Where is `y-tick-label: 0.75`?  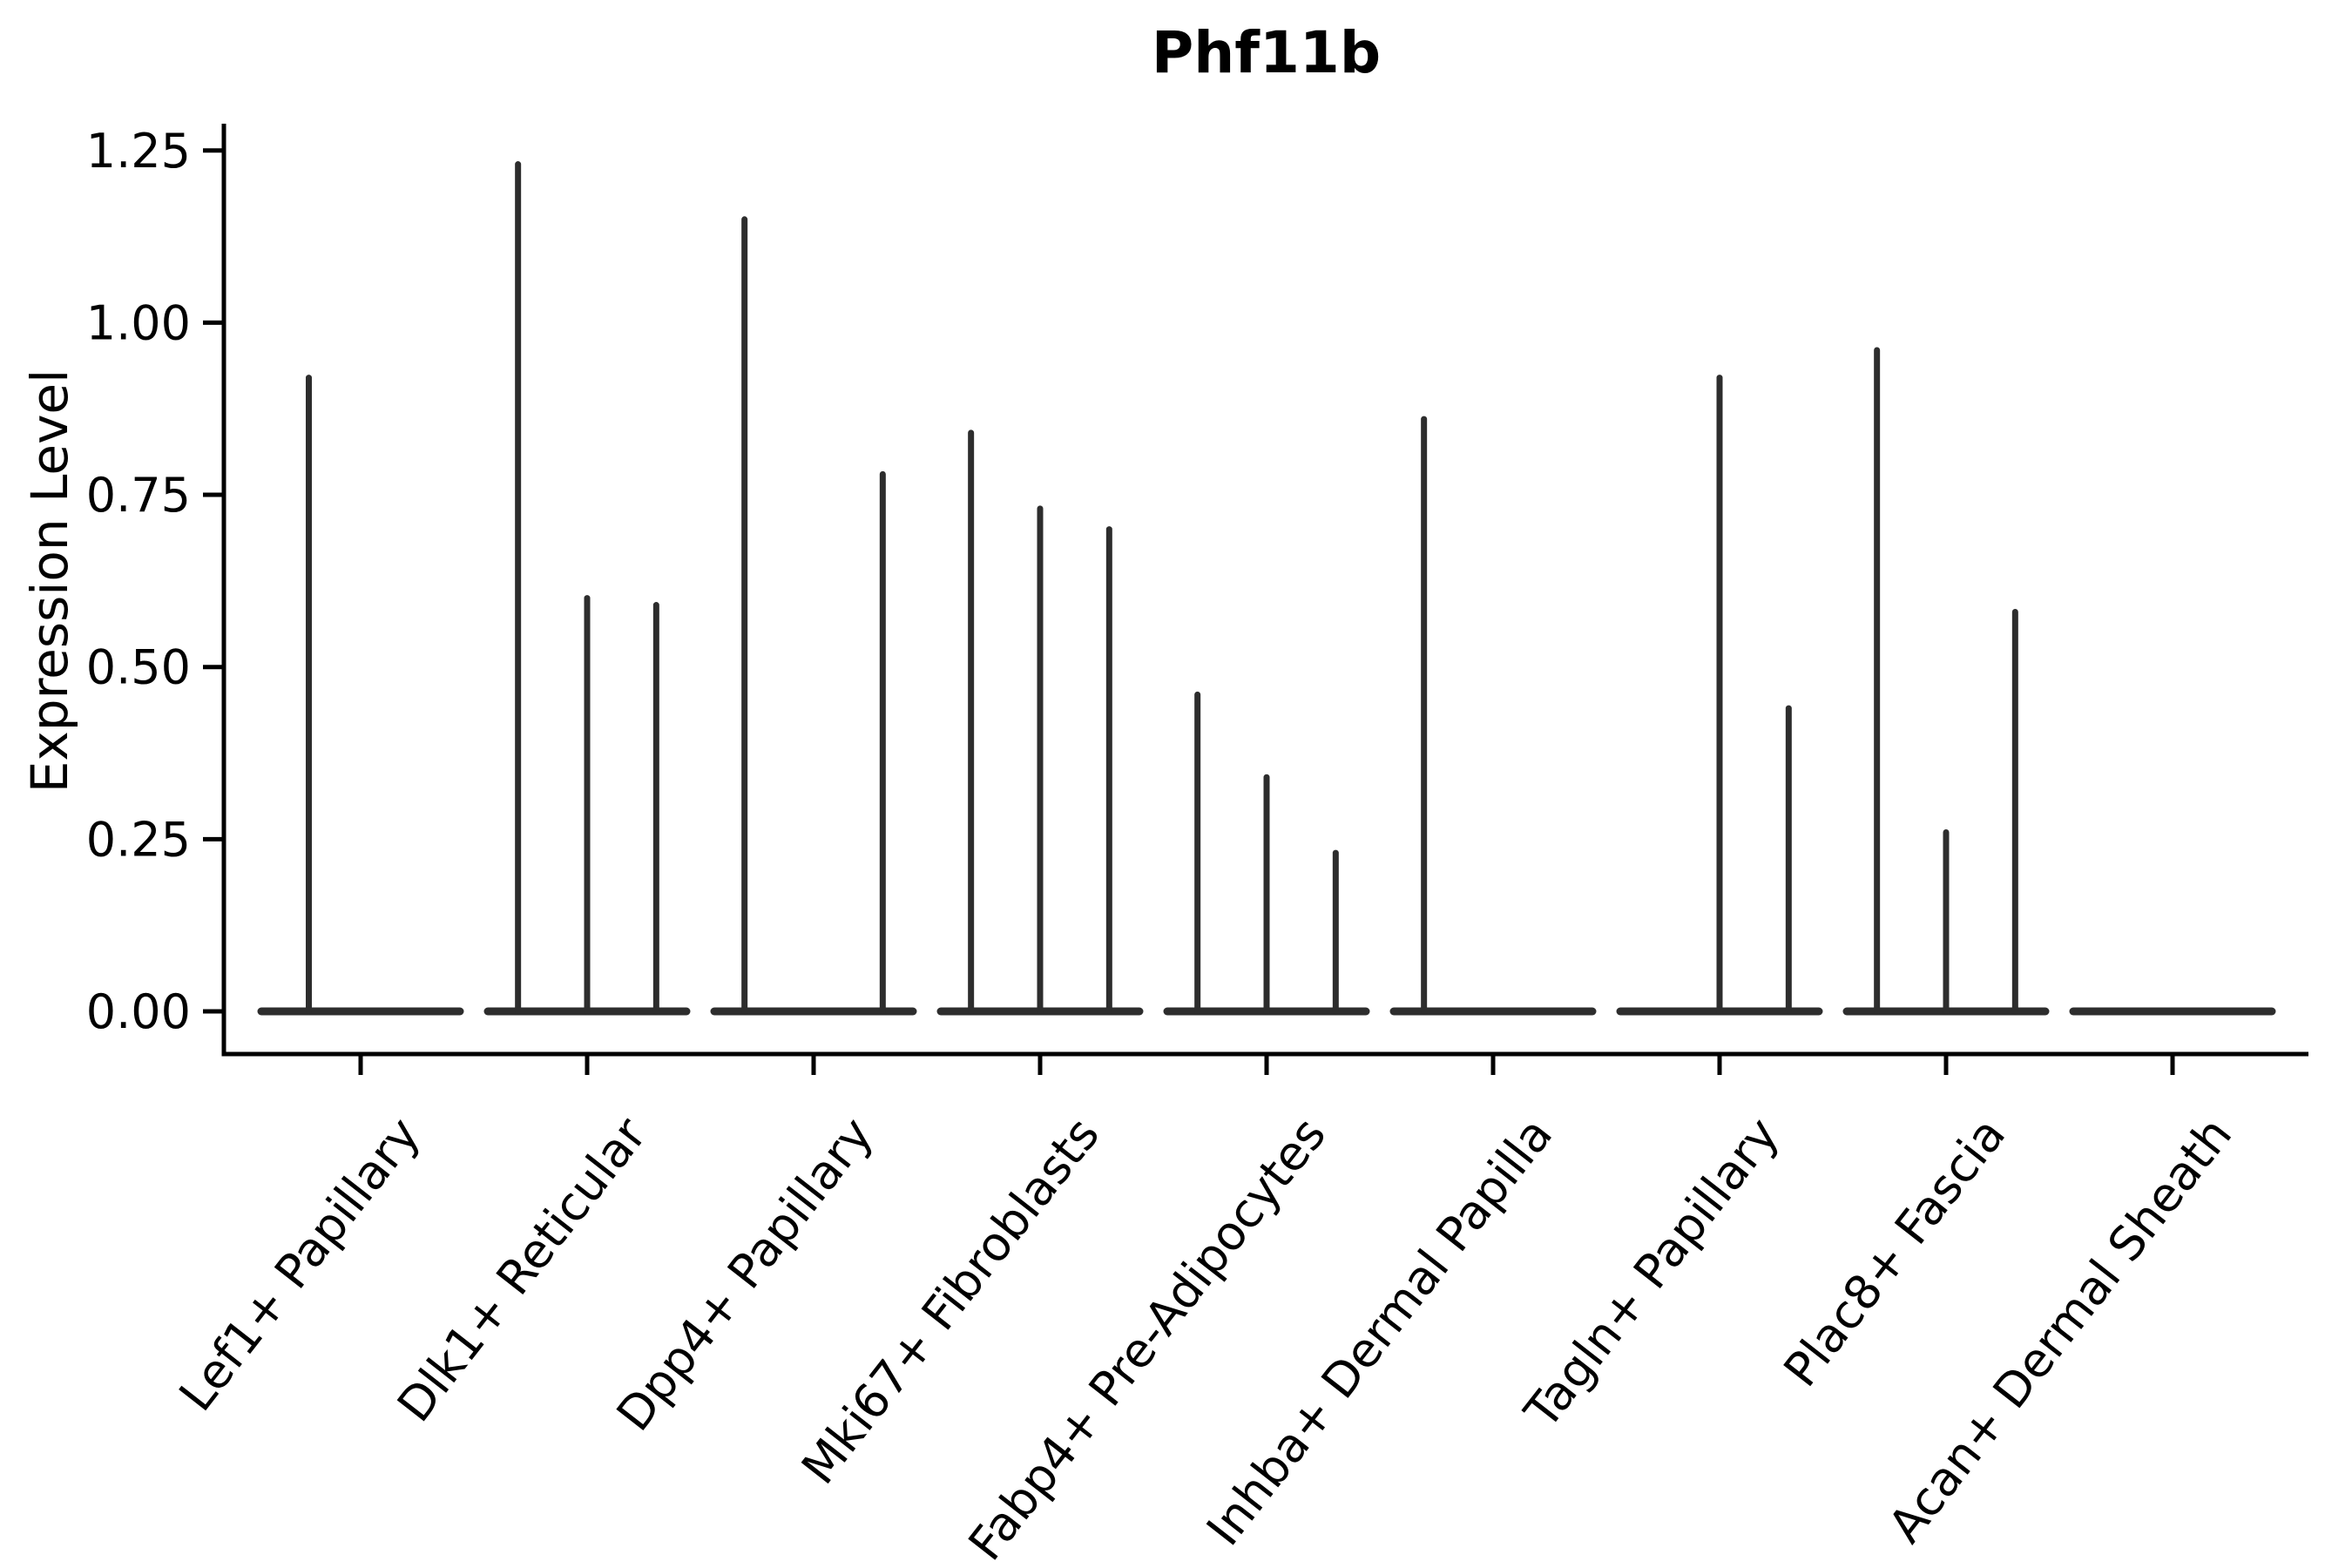
y-tick-label: 0.75 is located at coordinates (138, 495).